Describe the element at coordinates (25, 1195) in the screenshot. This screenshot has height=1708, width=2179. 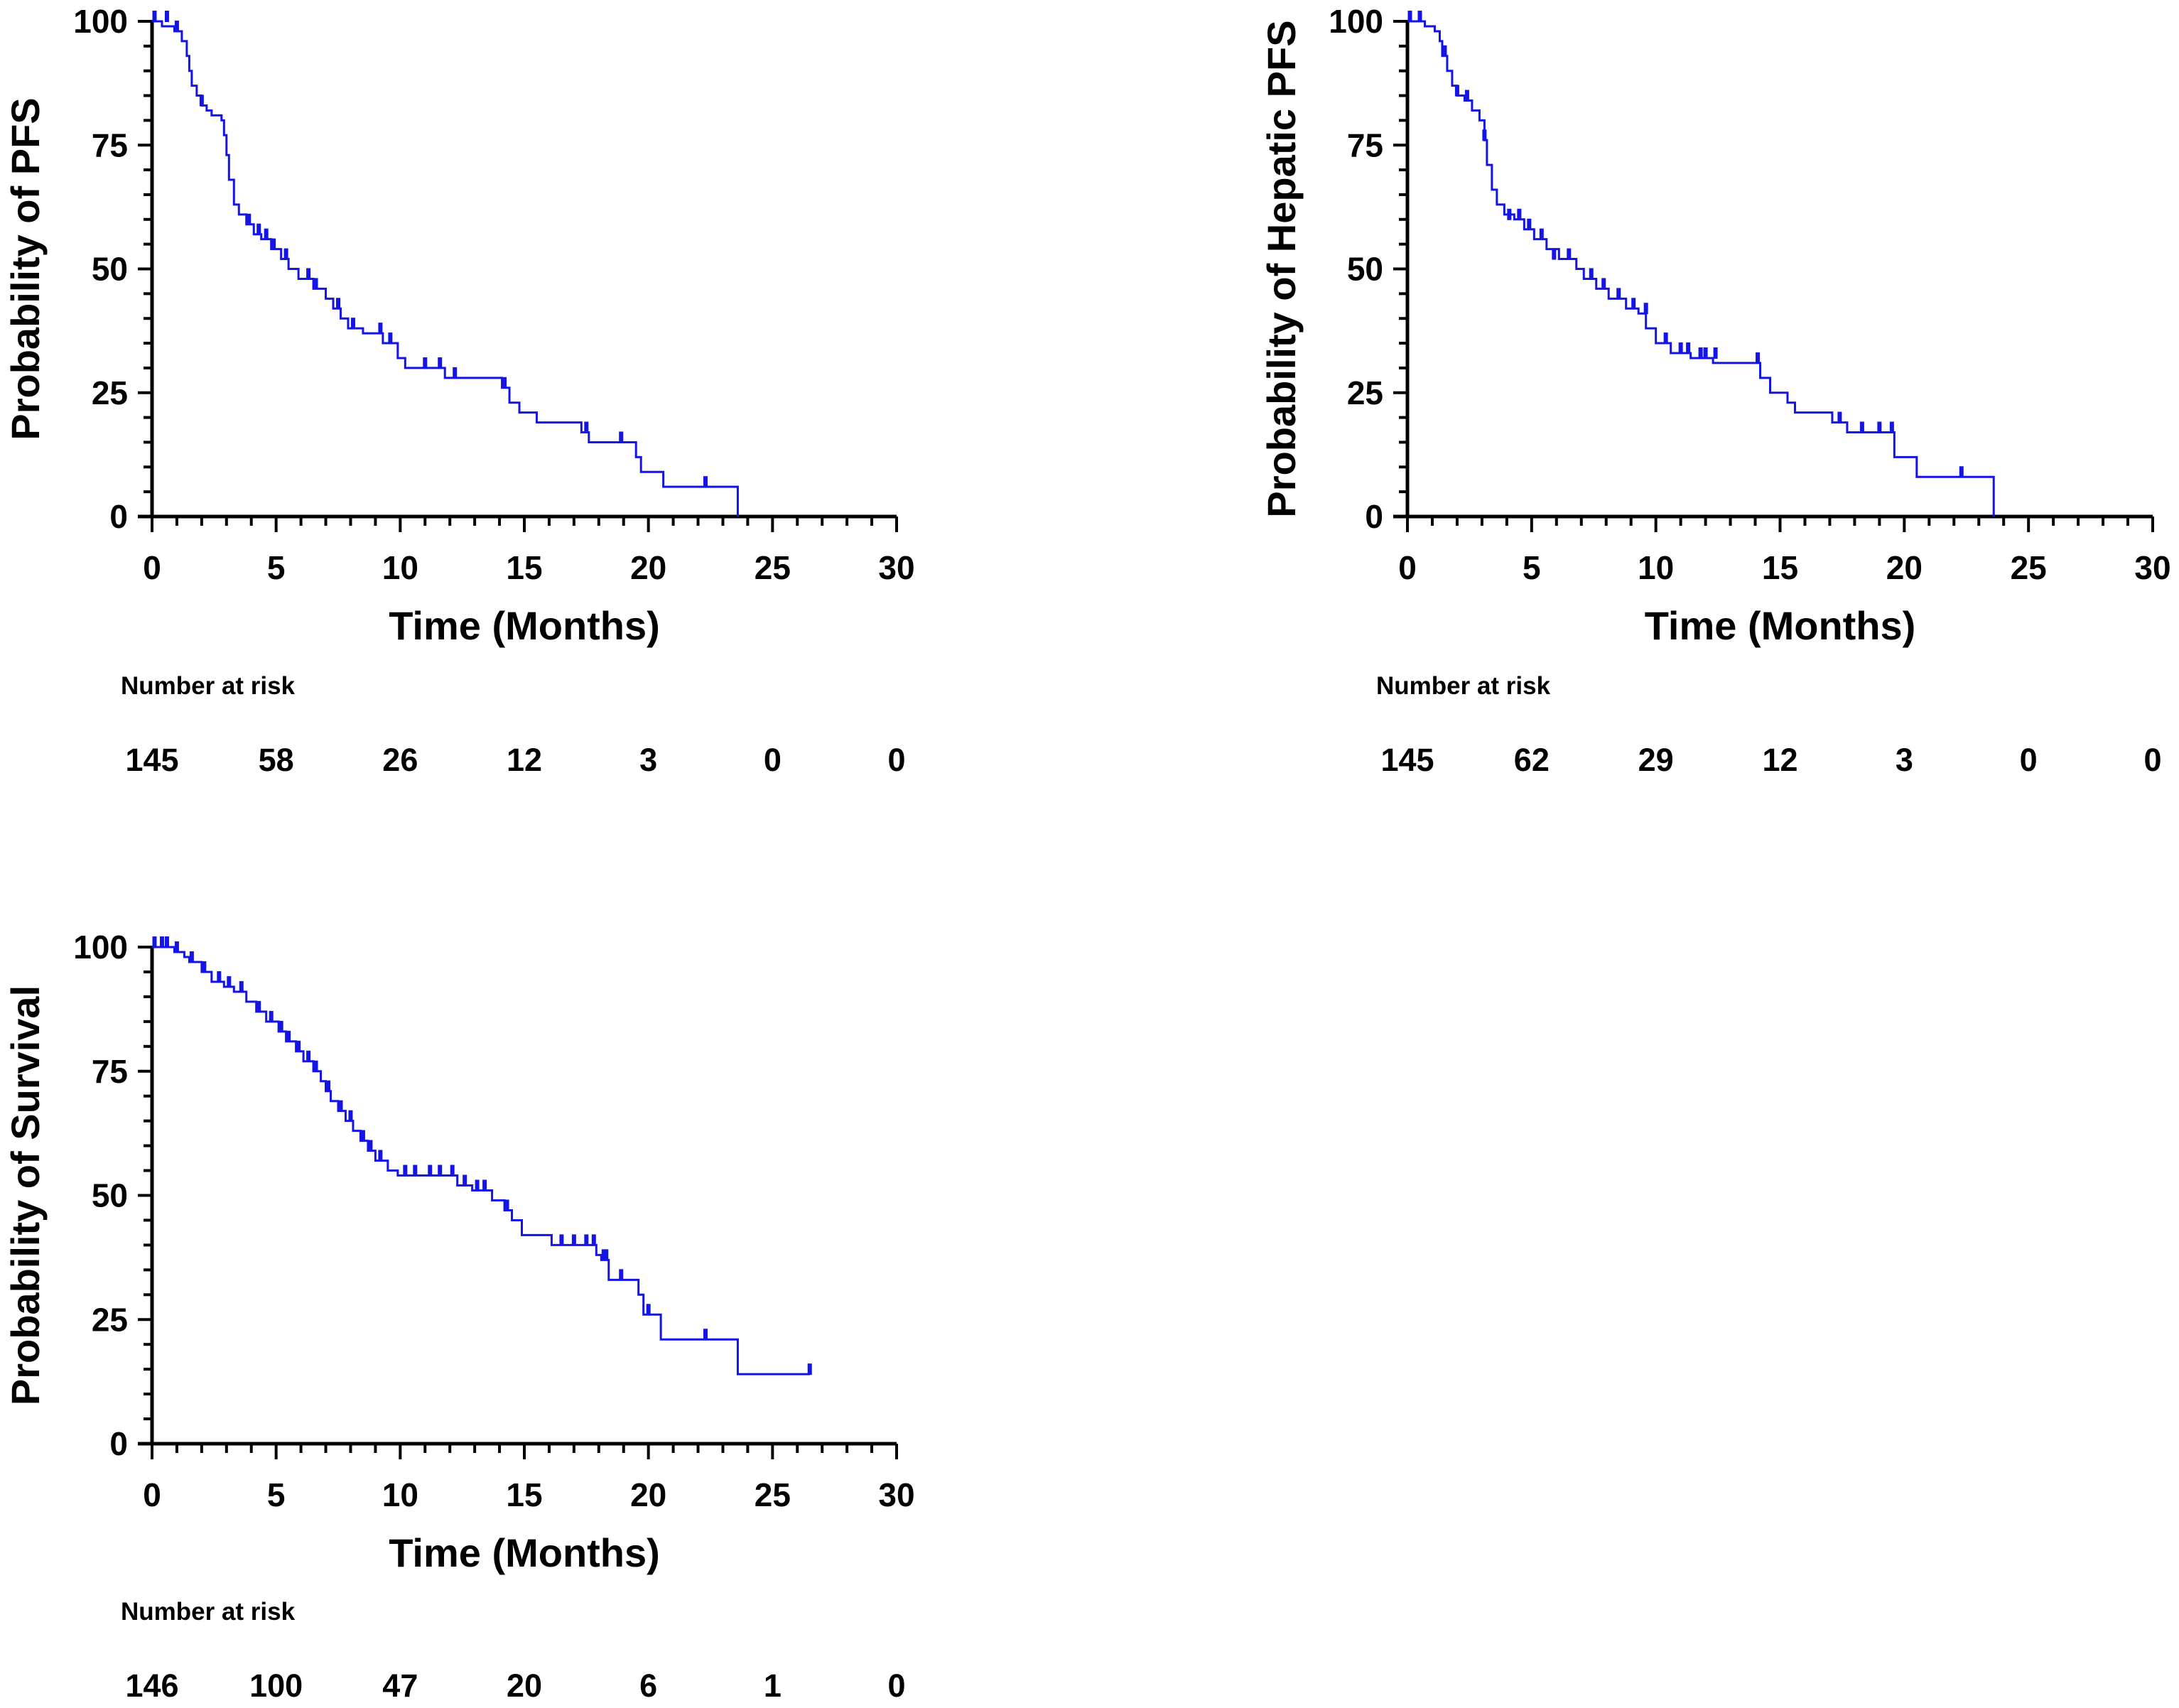
I see `y-axis-title: Probability of Survival` at that location.